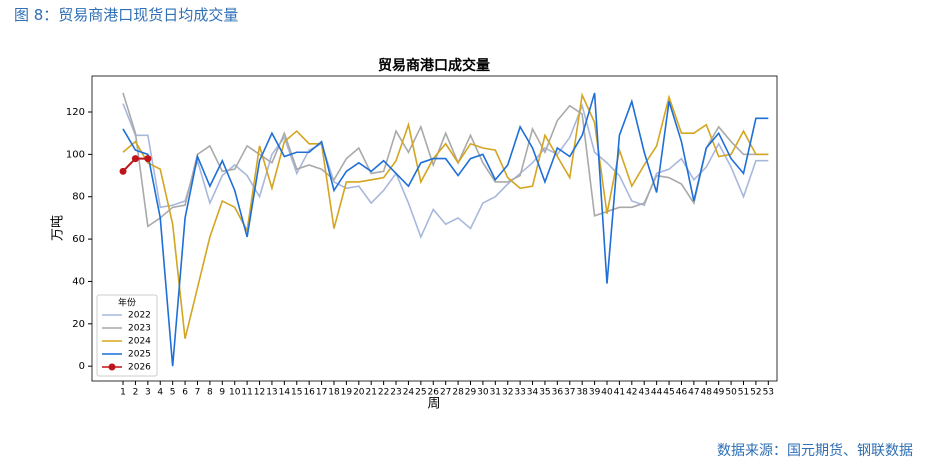  What do you see at coordinates (383, 393) in the screenshot?
I see `x-tick-label: 22` at bounding box center [383, 393].